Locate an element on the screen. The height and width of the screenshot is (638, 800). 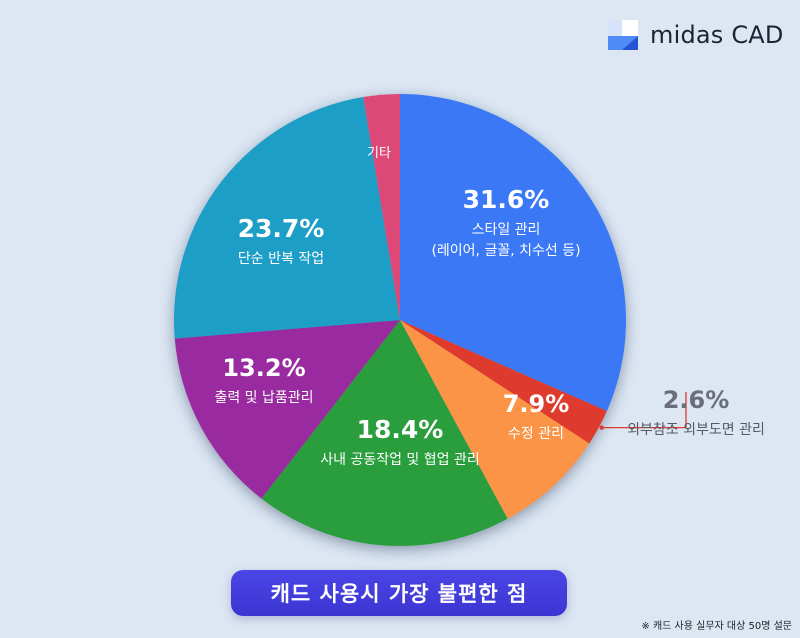
survey-footnote: ※ 캐드 사용 실무자 대상 50명 설문 is located at coordinates (716, 626).